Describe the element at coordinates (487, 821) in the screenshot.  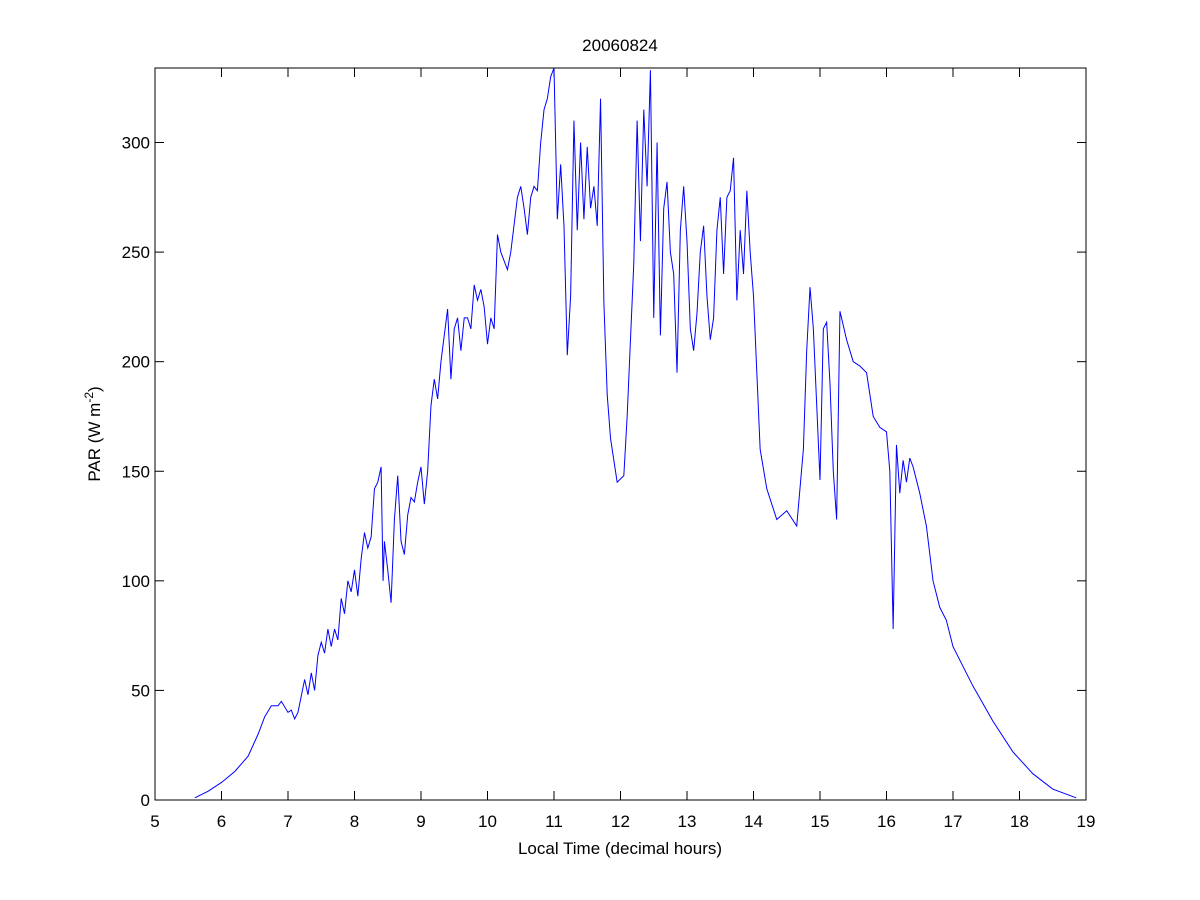
I see `x-tick-label: 10` at that location.